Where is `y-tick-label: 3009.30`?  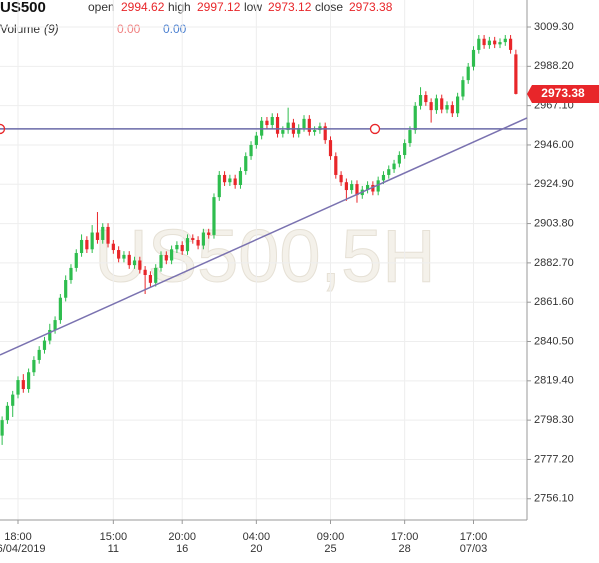 y-tick-label: 3009.30 is located at coordinates (554, 27).